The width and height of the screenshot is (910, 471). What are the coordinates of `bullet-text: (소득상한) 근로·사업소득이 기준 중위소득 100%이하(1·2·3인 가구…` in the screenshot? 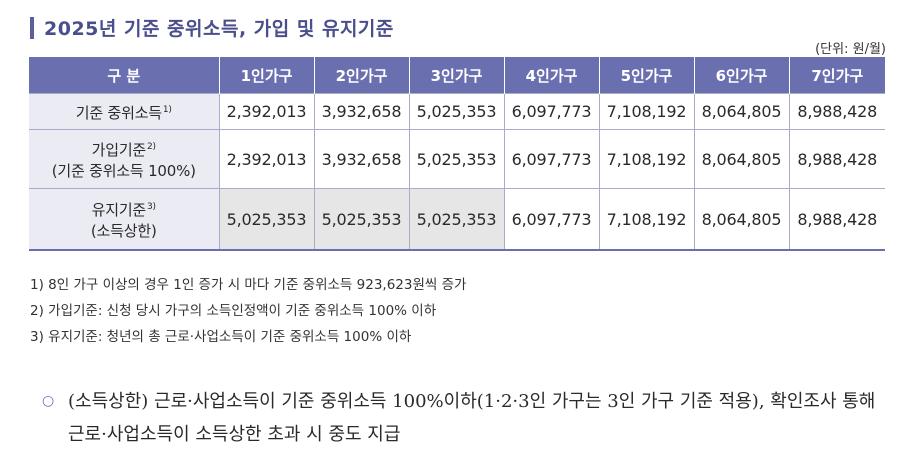 It's located at (472, 418).